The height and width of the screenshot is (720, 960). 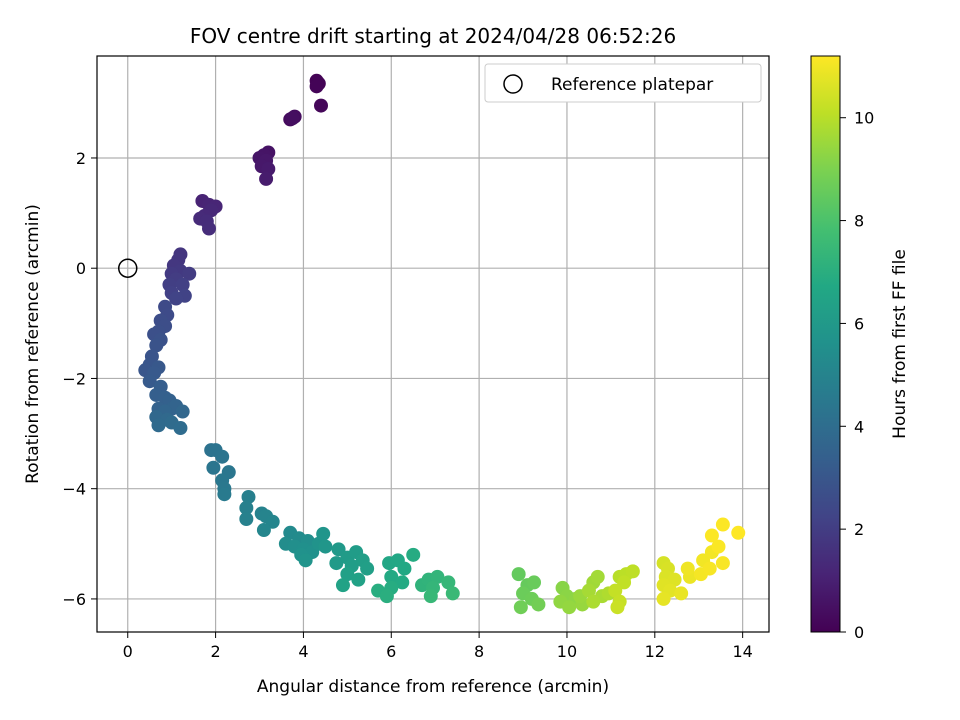 What do you see at coordinates (33, 344) in the screenshot?
I see `y-axis-label: Rotation from reference (arcmin)` at bounding box center [33, 344].